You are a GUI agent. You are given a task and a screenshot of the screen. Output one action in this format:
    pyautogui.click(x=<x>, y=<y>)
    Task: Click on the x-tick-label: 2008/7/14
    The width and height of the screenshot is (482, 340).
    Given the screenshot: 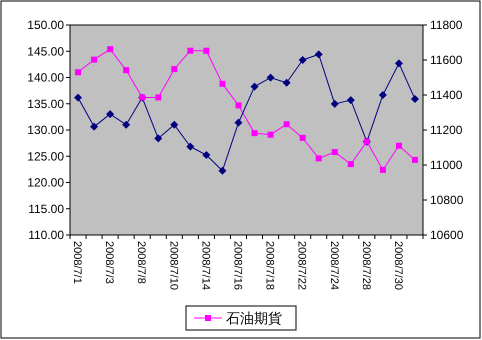 What is the action you would take?
    pyautogui.click(x=205, y=265)
    